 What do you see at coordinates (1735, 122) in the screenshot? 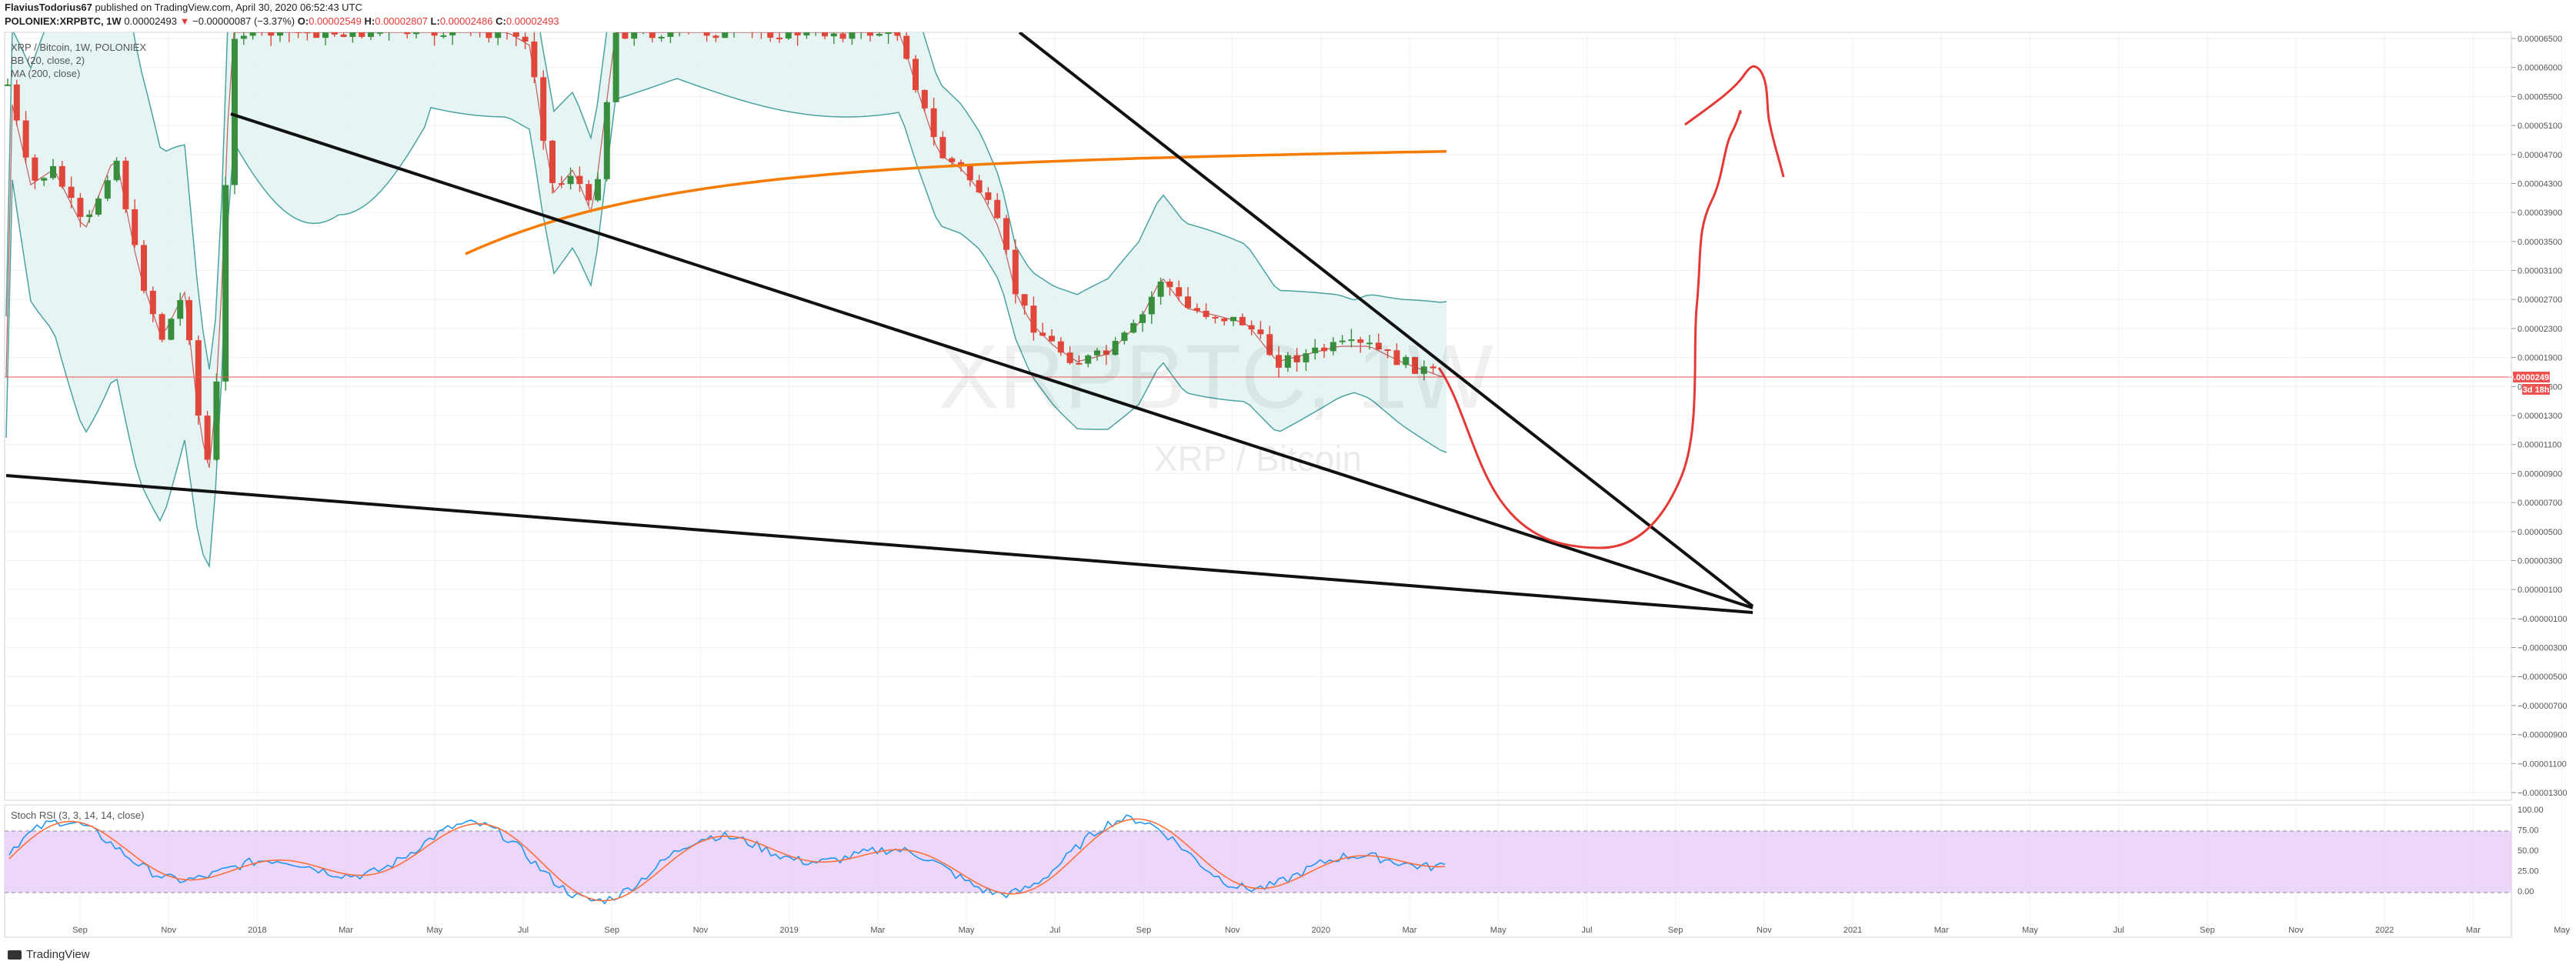
I see `projection-drawing-top` at bounding box center [1735, 122].